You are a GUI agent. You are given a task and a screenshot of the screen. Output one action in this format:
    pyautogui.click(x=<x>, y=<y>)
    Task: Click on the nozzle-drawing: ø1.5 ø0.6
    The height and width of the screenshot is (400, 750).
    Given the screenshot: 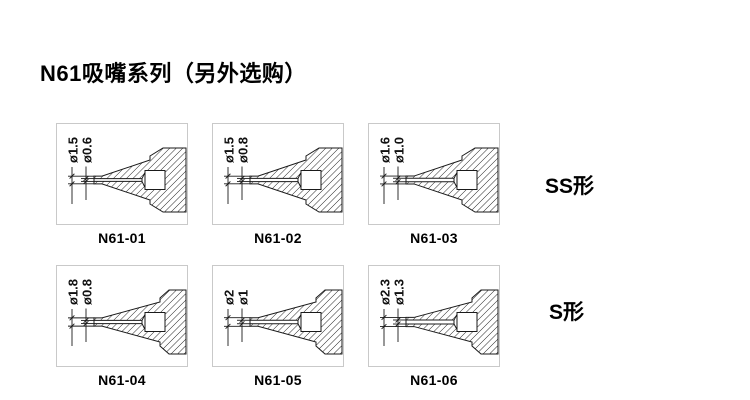 What is the action you would take?
    pyautogui.click(x=126, y=175)
    